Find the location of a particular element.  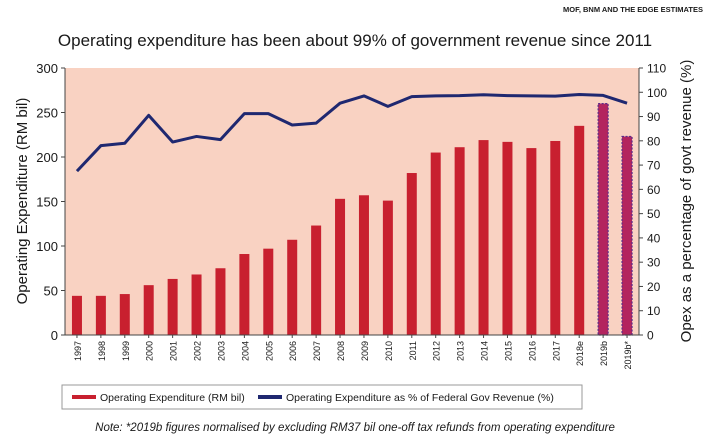

right-tick-label: 80 is located at coordinates (654, 141).